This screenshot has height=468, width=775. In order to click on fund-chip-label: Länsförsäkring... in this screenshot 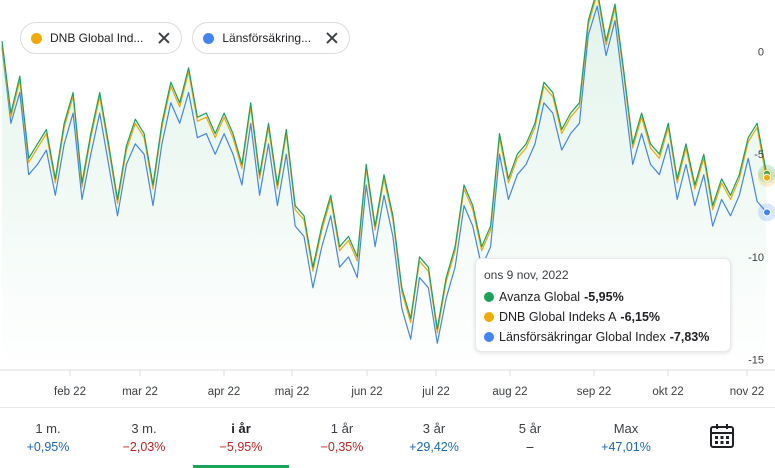, I will do `click(267, 38)`.